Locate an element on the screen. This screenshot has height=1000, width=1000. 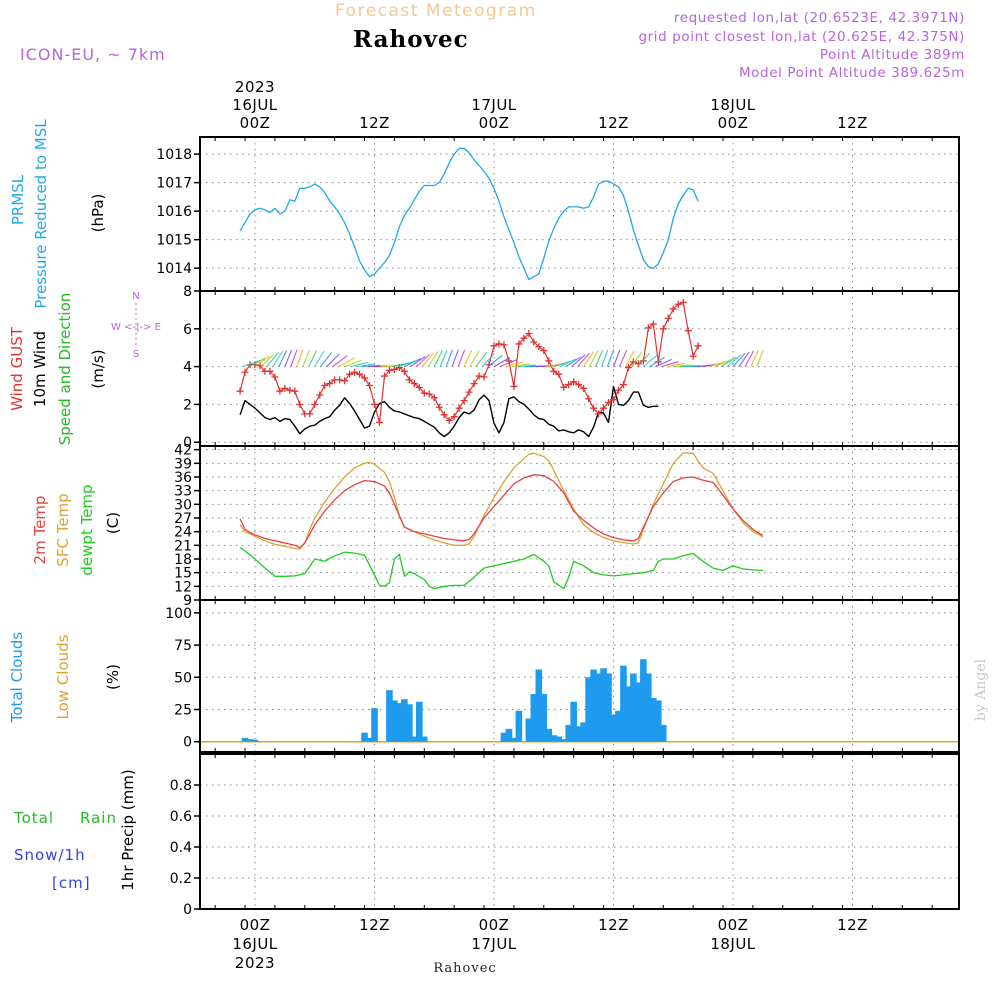
compass-s: S is located at coordinates (136, 354).